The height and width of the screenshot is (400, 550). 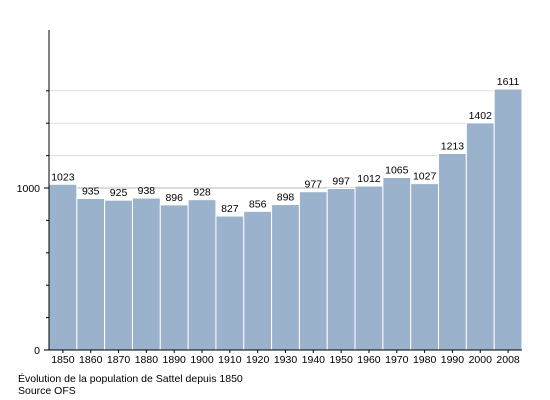 I want to click on data-label-1870: 925, so click(x=119, y=193).